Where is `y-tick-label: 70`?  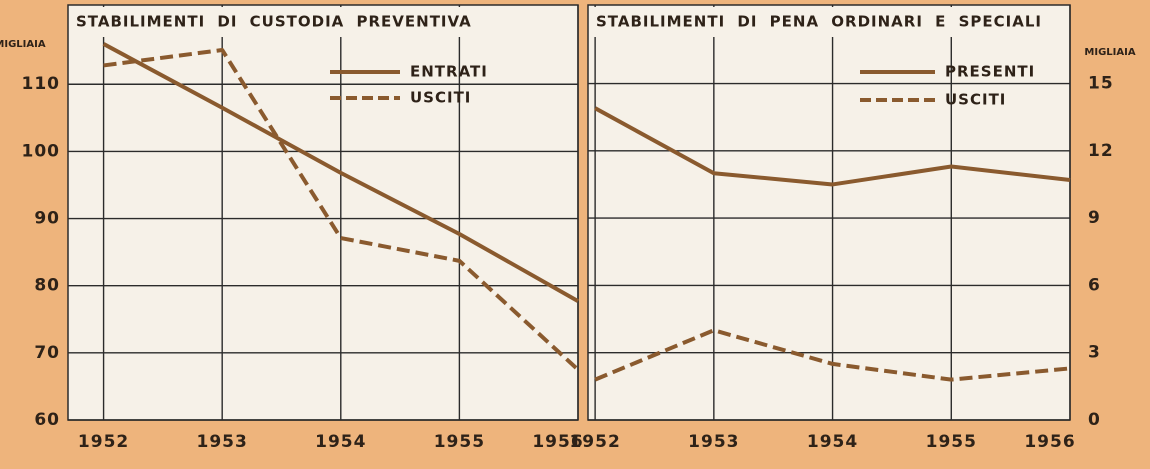 y-tick-label: 70 is located at coordinates (47, 353).